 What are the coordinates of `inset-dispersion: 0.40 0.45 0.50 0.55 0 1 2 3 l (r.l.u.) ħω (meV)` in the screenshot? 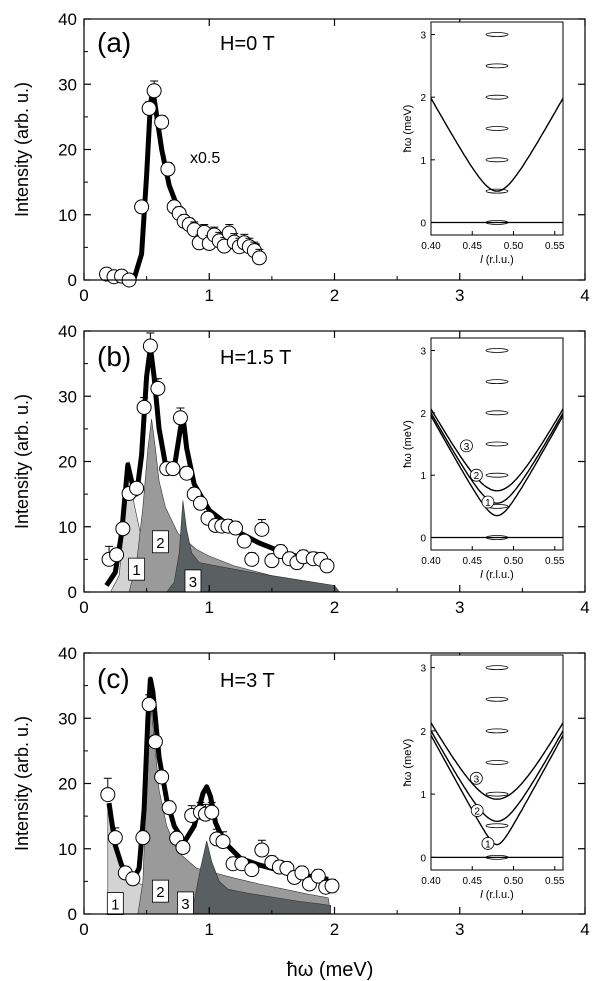 It's located at (483, 143).